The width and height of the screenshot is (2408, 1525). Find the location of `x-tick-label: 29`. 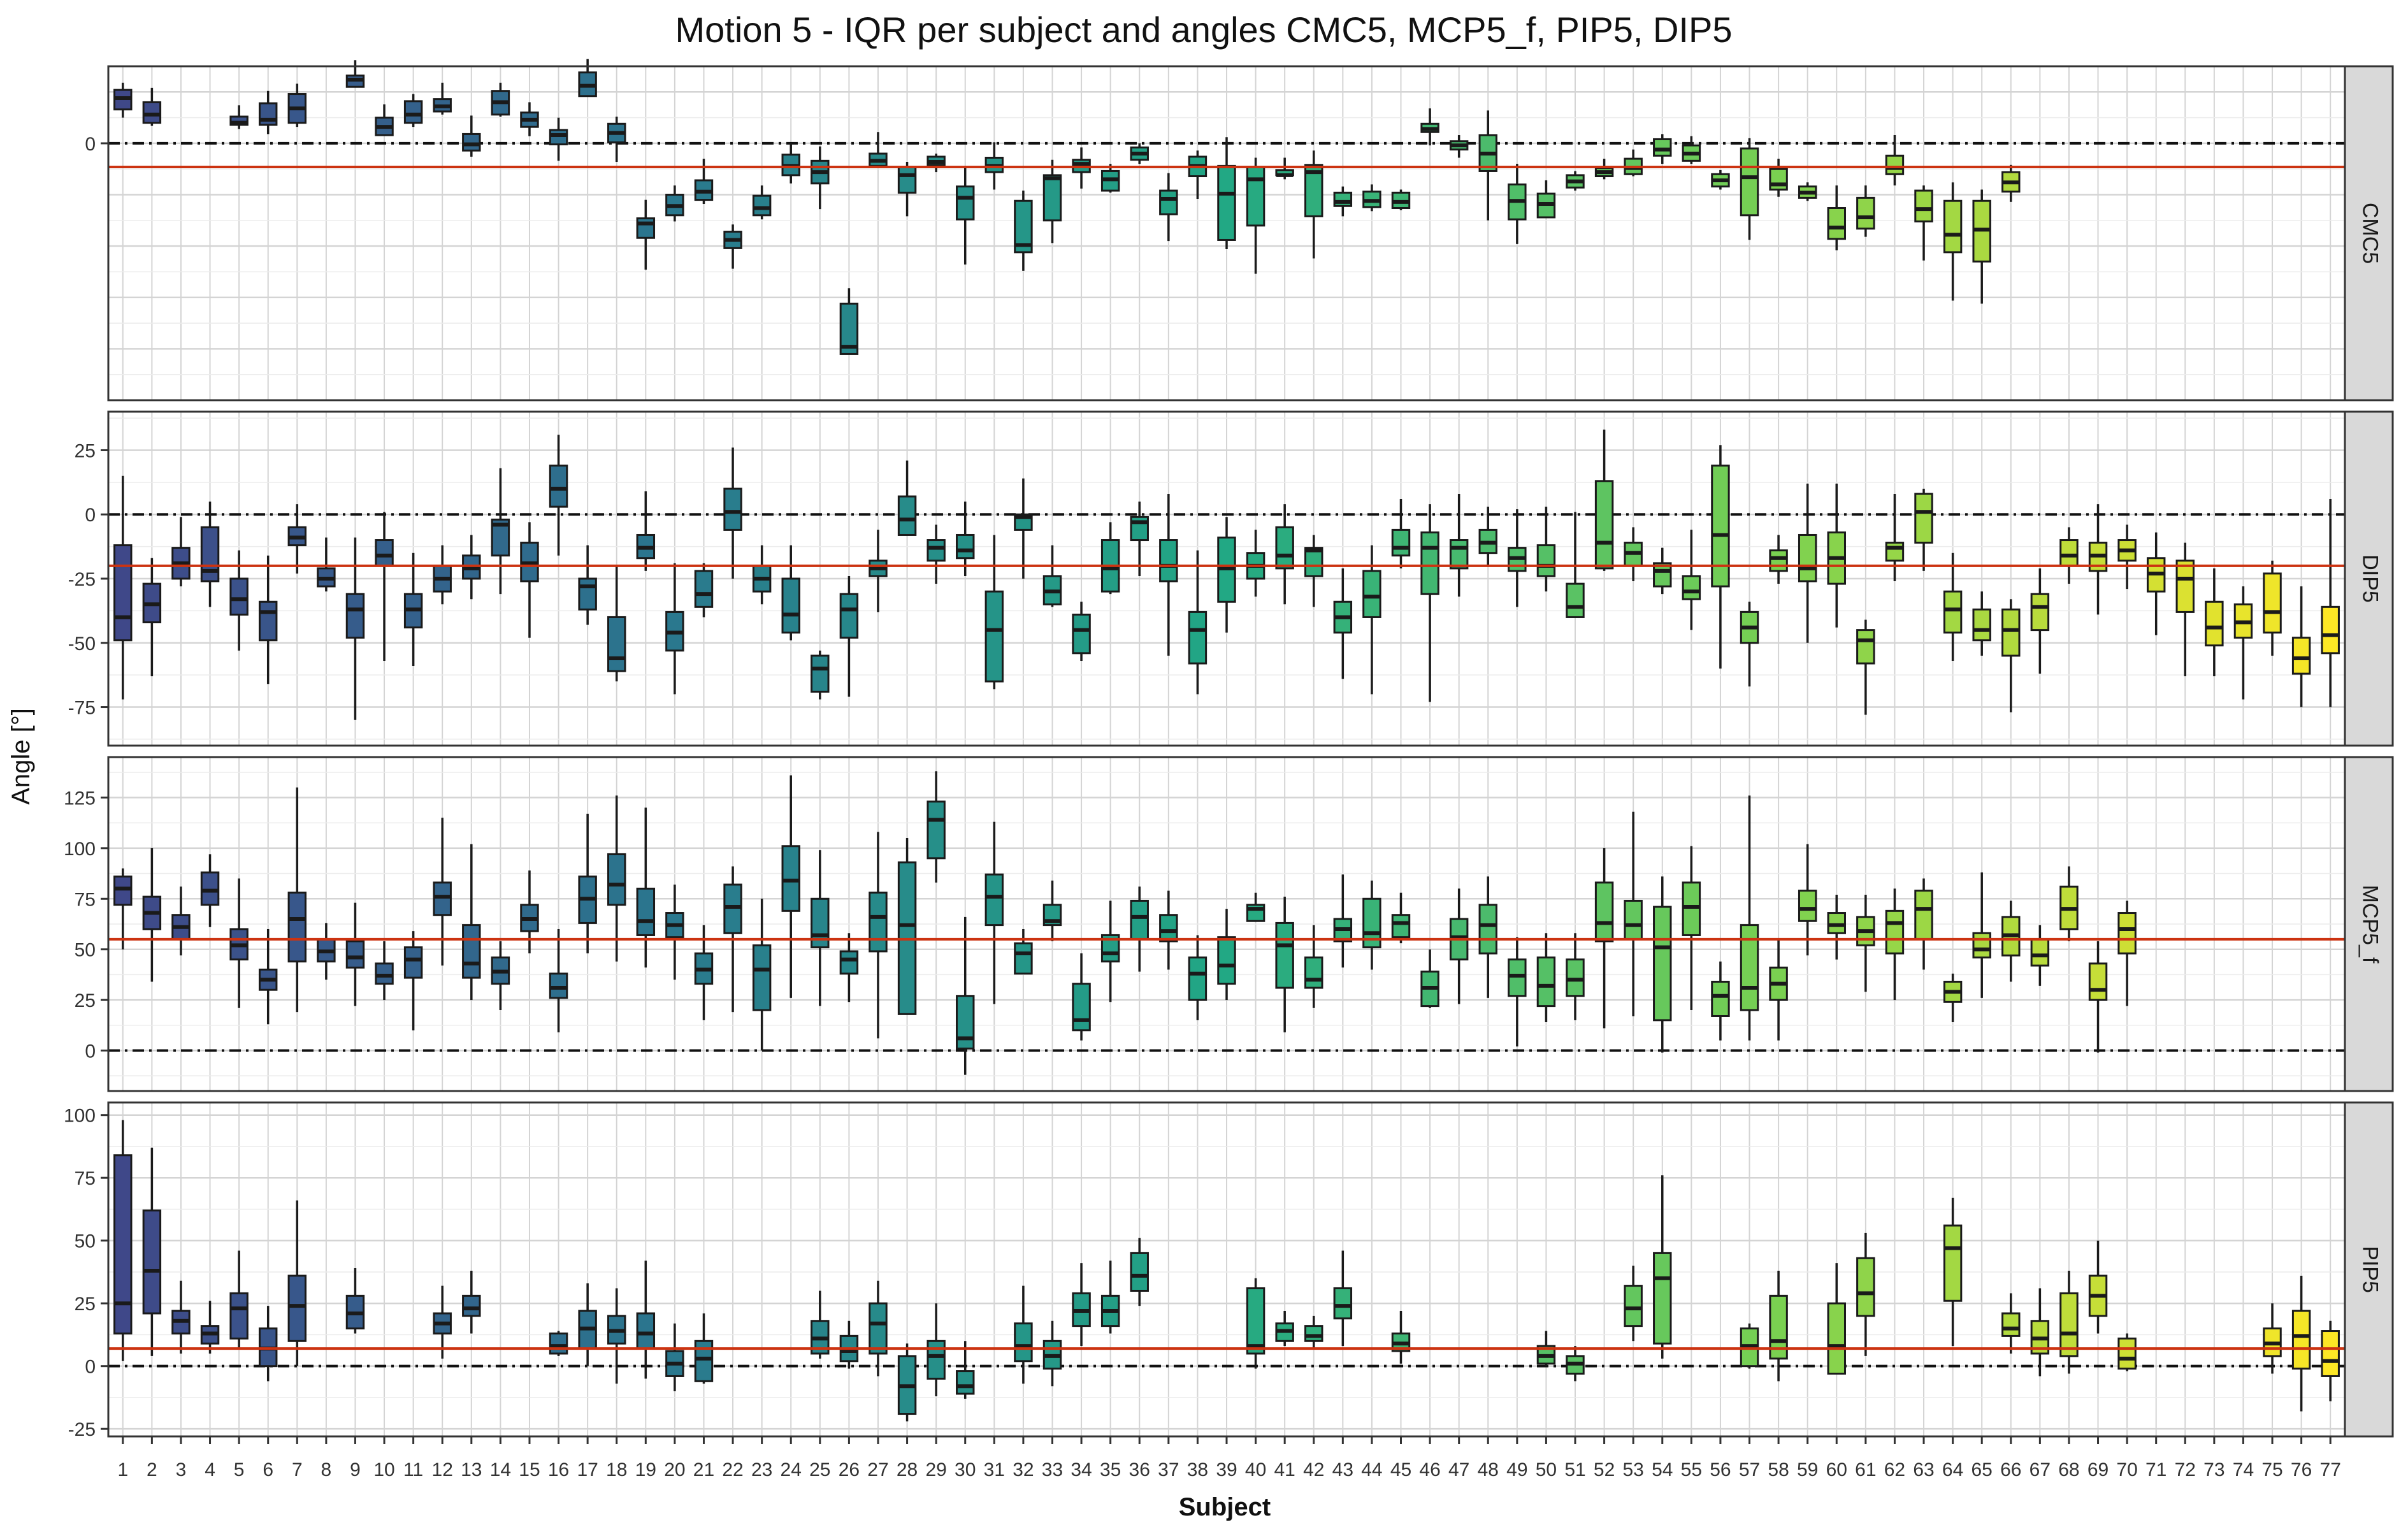

x-tick-label: 29 is located at coordinates (936, 1470).